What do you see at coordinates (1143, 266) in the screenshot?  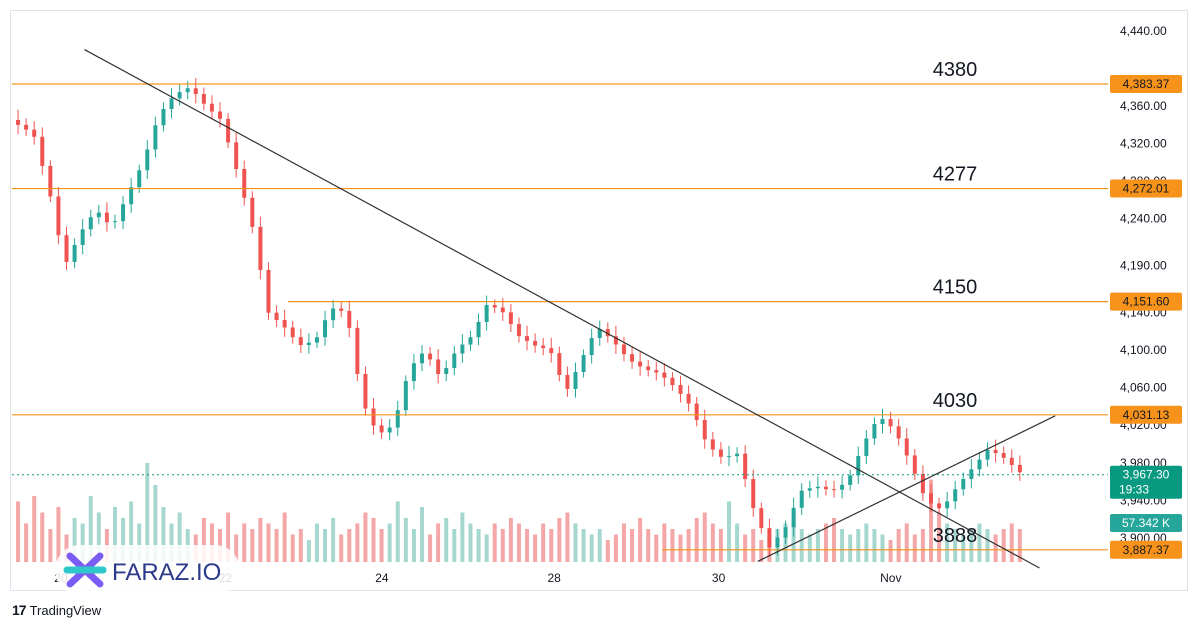 I see `y-tick-label: 4,190.00` at bounding box center [1143, 266].